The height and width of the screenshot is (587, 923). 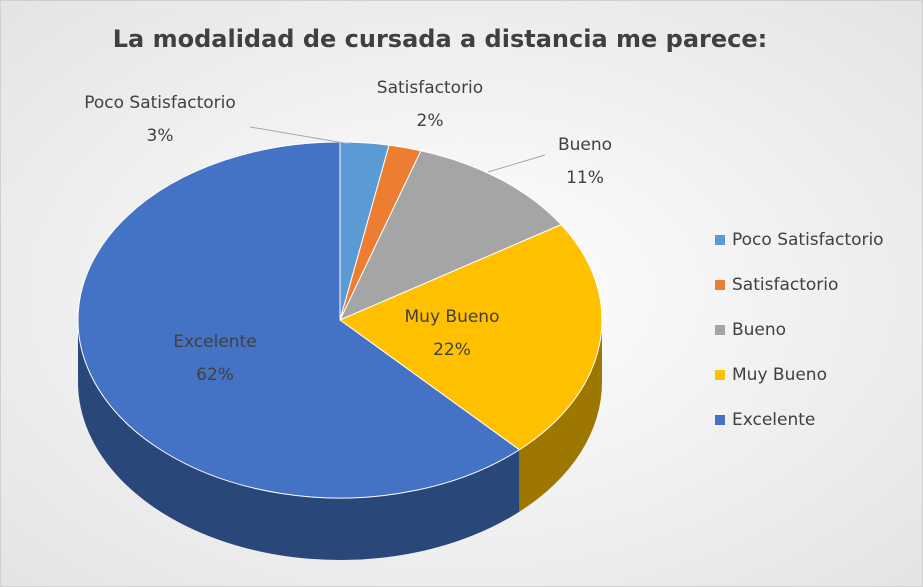 What do you see at coordinates (160, 136) in the screenshot?
I see `data-label-value: 3%` at bounding box center [160, 136].